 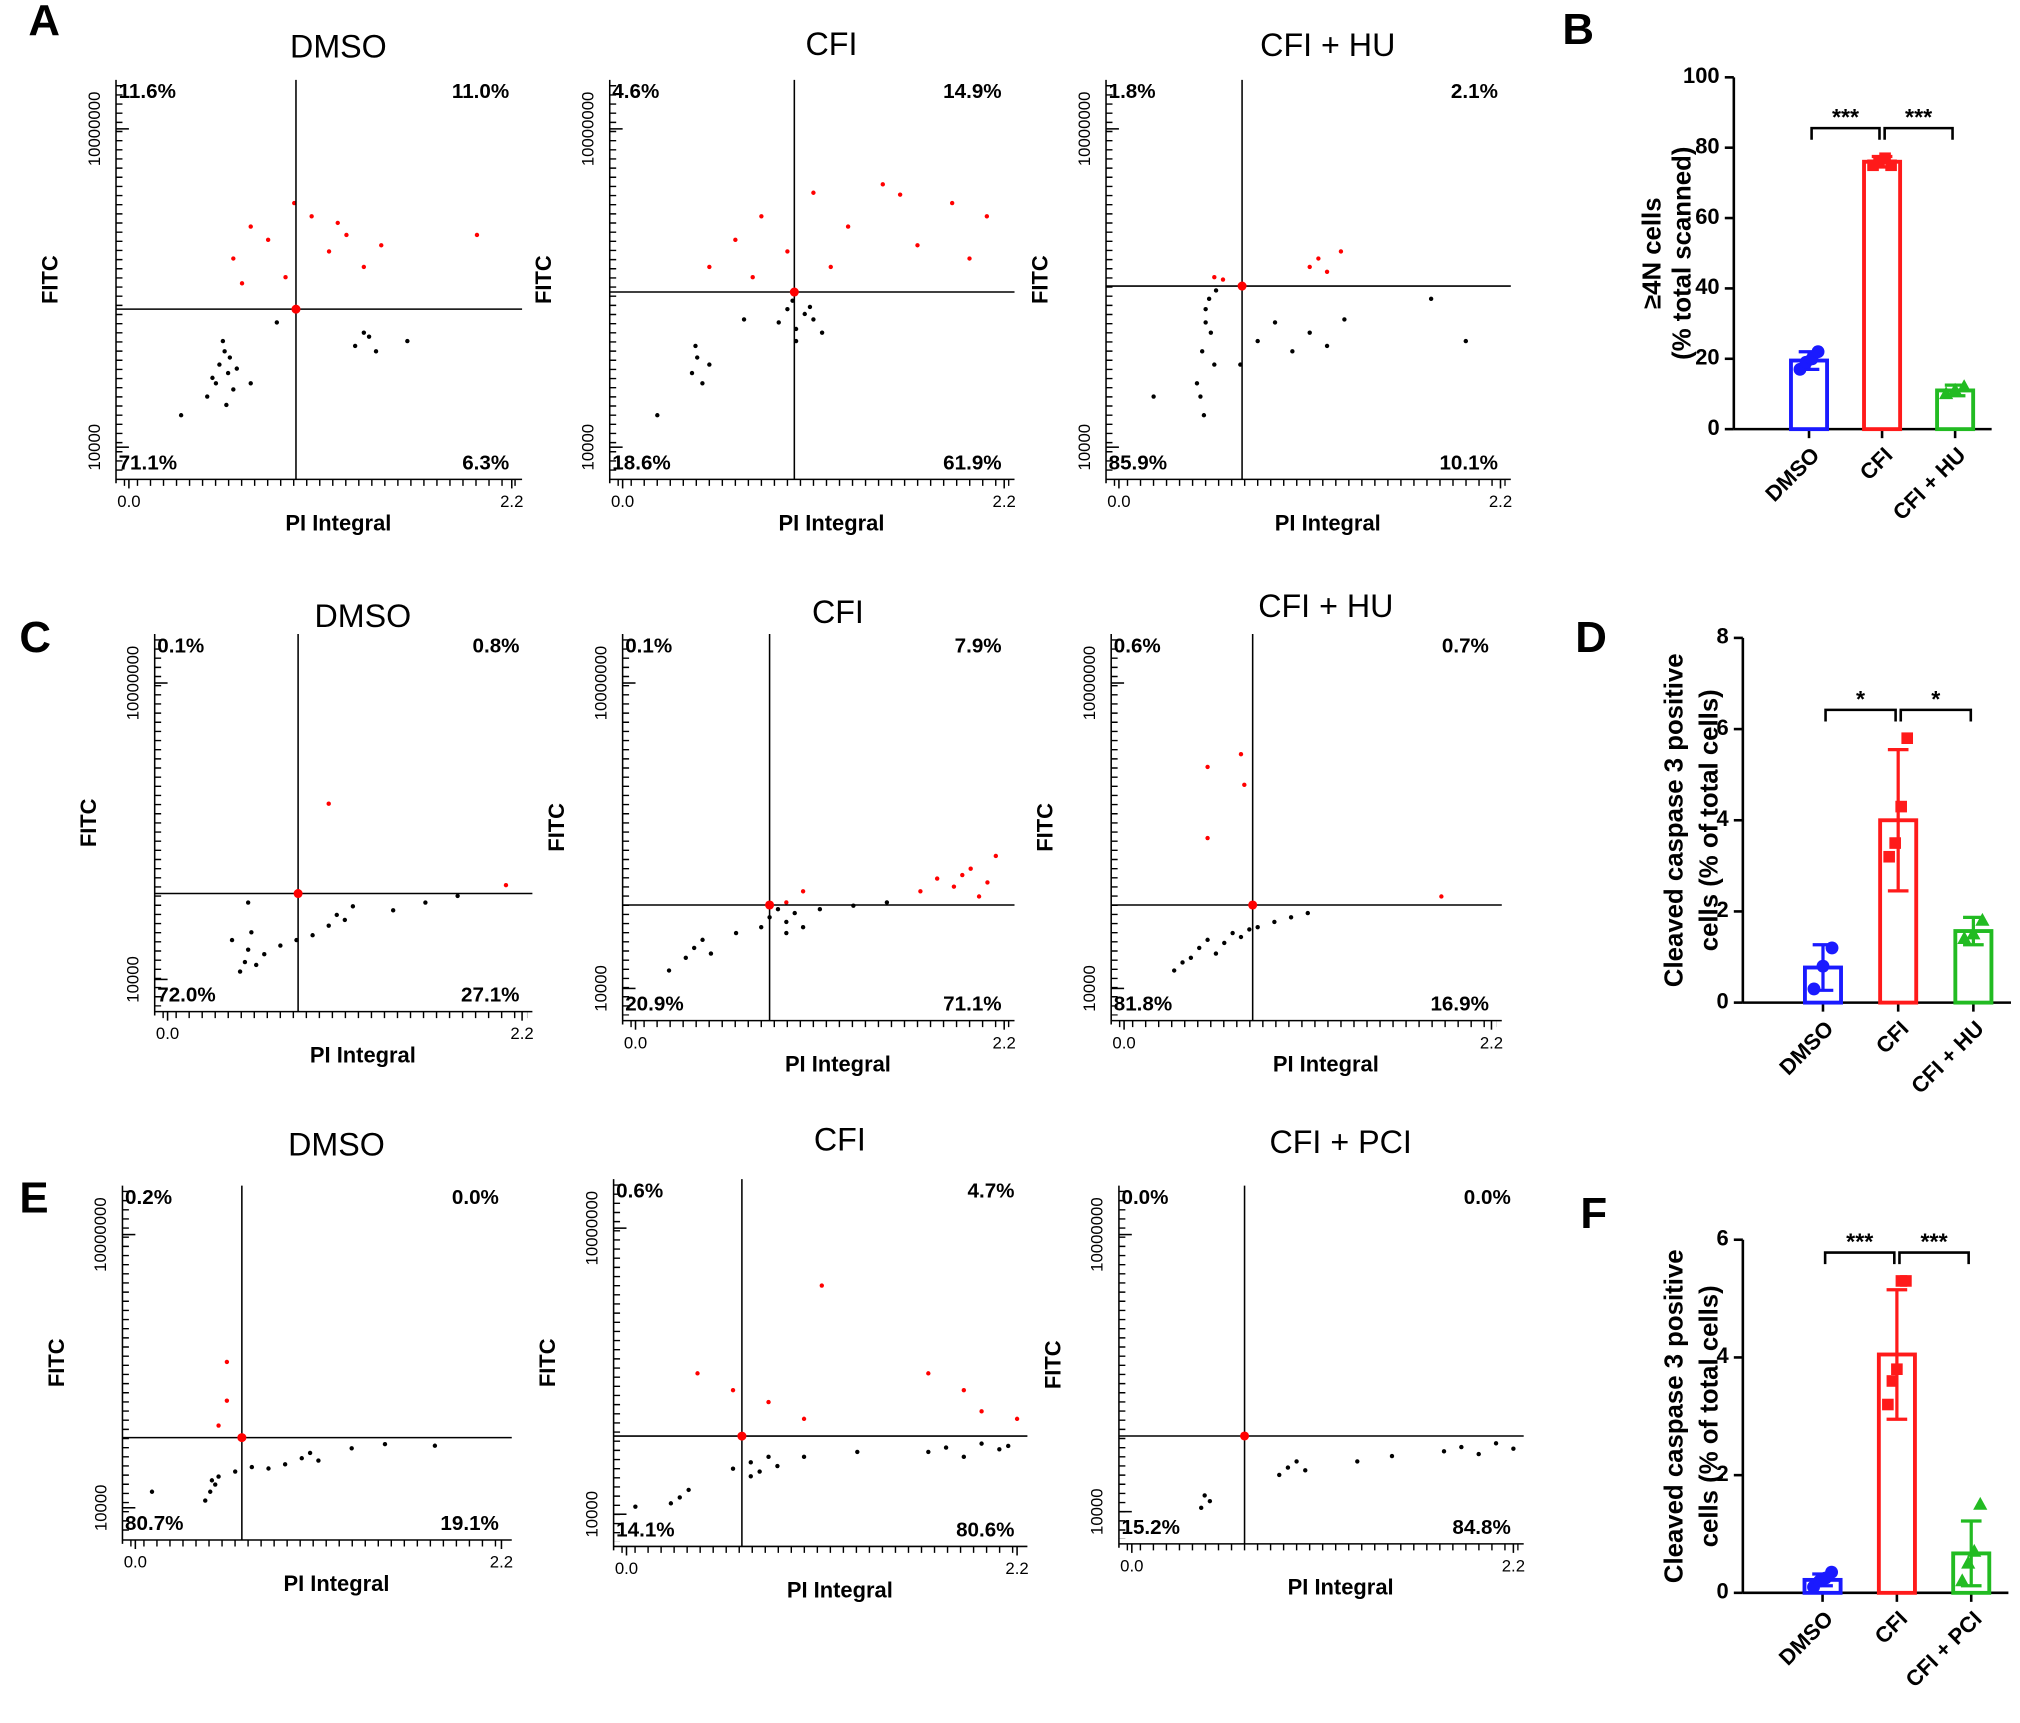 I want to click on quadrant-label: 2.1%, so click(x=1474, y=91).